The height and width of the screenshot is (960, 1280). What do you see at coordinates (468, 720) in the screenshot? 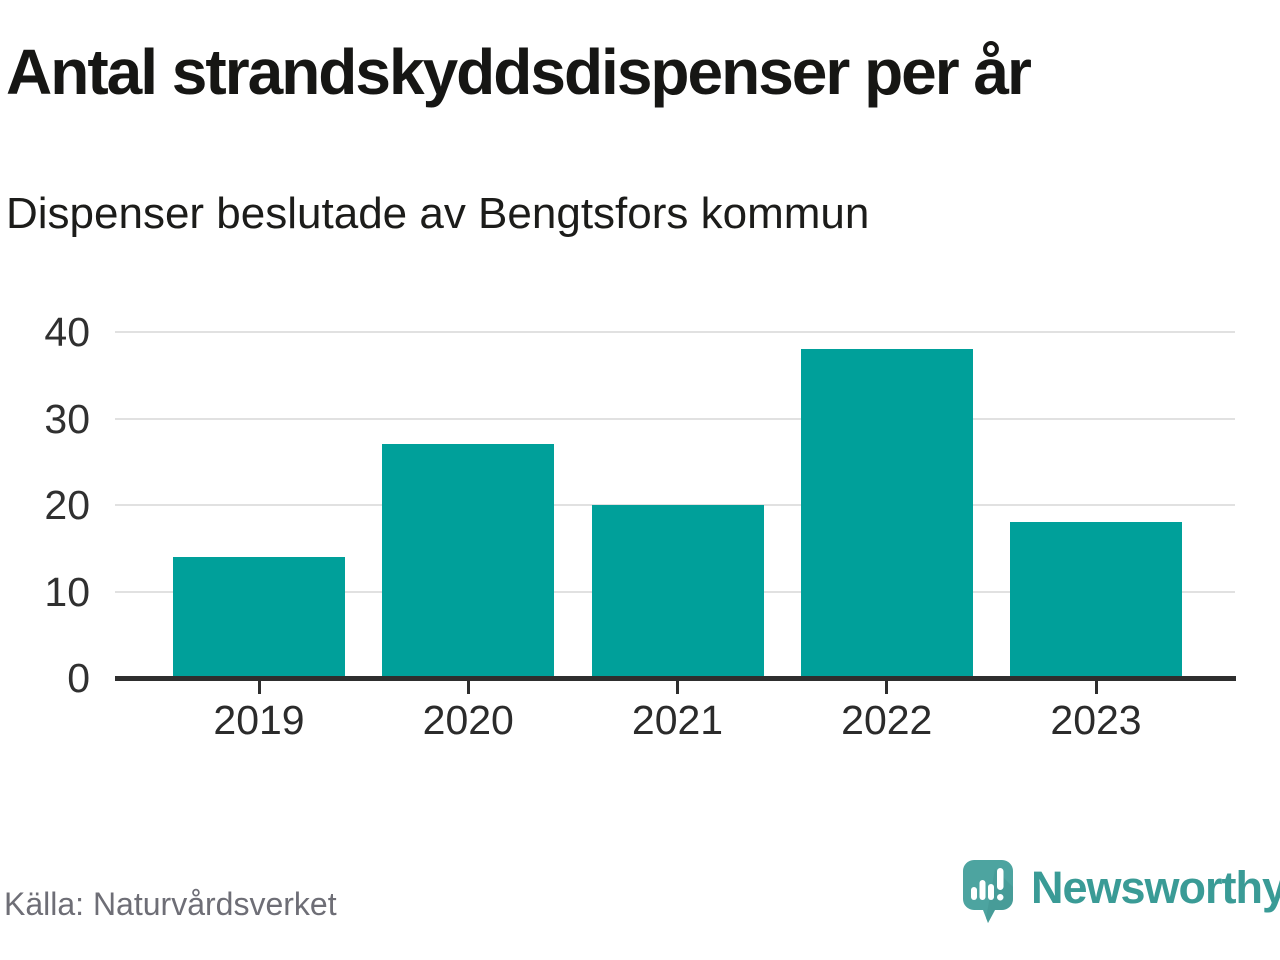
I see `x-tick-label: 2020` at bounding box center [468, 720].